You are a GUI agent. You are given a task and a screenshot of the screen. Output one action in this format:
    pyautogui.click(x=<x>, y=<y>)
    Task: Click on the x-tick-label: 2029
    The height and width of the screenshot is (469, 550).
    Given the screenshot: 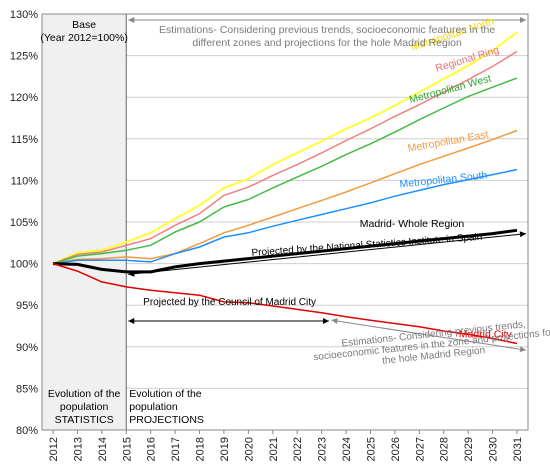 What is the action you would take?
    pyautogui.click(x=469, y=449)
    